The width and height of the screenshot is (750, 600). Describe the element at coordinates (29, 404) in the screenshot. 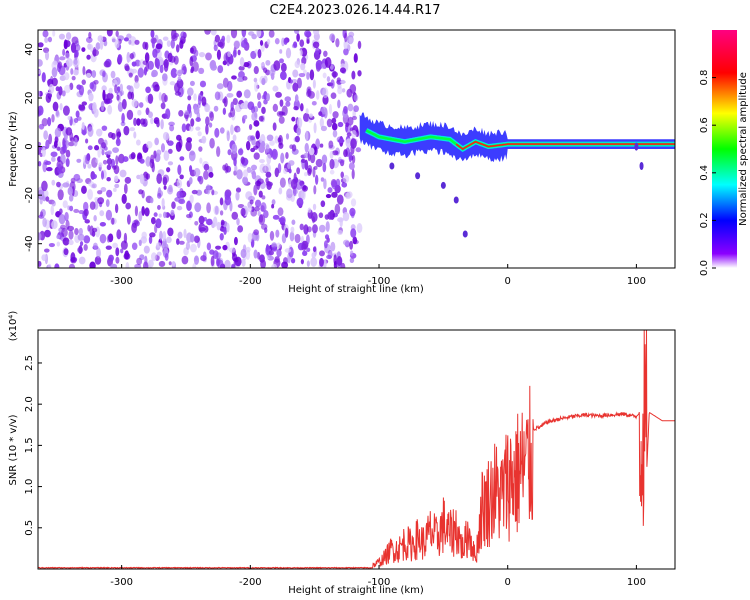

I see `snr-y-tick-label: 2.0` at that location.